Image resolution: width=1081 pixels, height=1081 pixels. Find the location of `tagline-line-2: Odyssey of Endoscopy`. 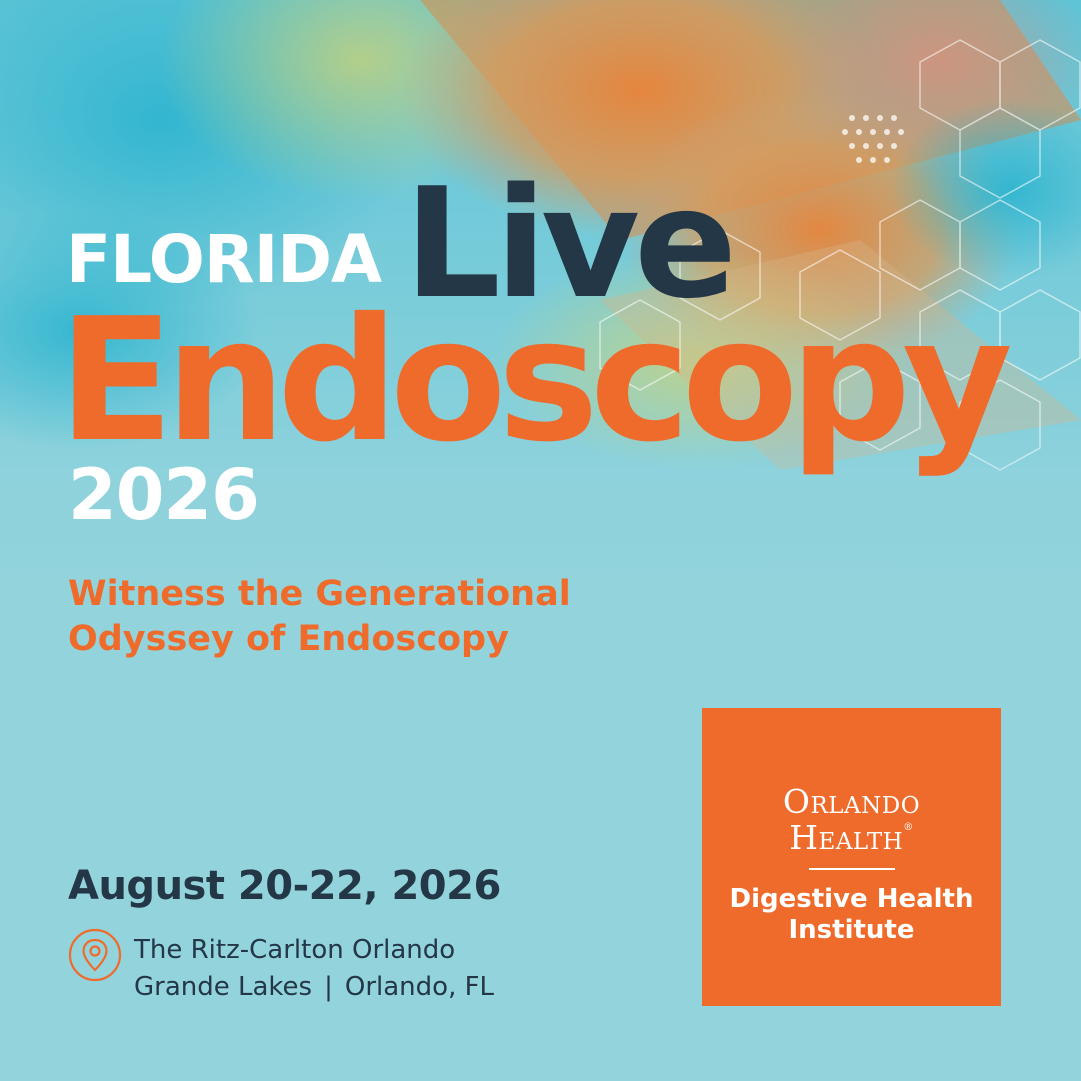

tagline-line-2: Odyssey of Endoscopy is located at coordinates (288, 638).